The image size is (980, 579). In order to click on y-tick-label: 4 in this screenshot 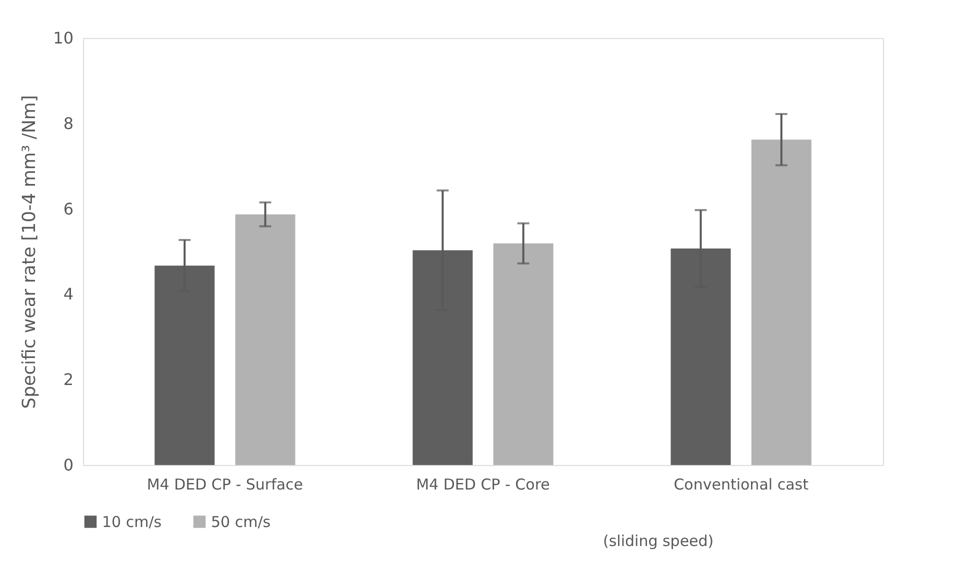, I will do `click(68, 294)`.